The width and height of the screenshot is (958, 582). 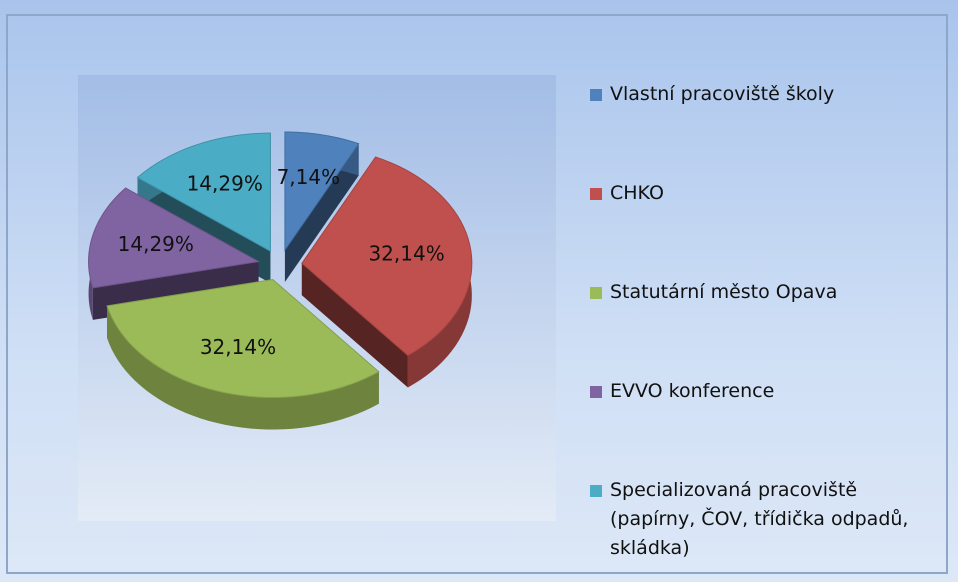 I want to click on legend-label: Statutární město Opava, so click(x=724, y=292).